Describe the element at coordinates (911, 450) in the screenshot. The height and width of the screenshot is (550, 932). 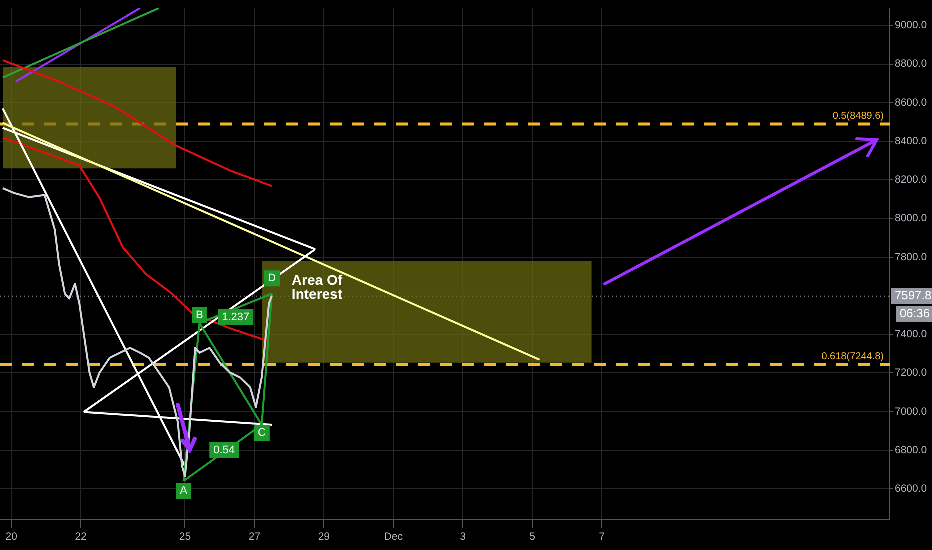
I see `y-tick-label: 6800.0` at that location.